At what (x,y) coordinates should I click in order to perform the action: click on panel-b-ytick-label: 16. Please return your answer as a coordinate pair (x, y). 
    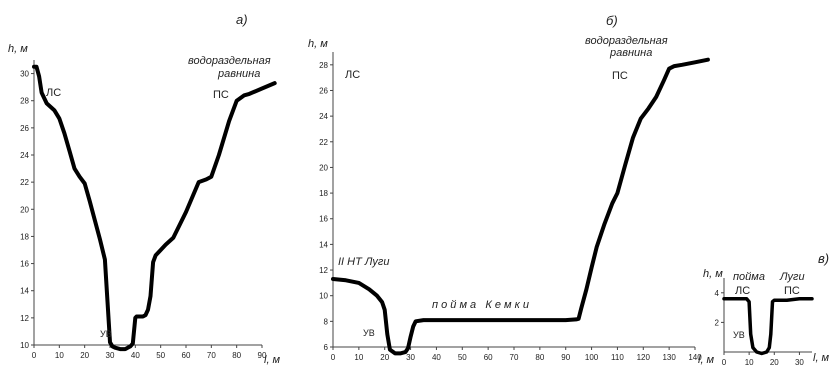
    Looking at the image, I should click on (323, 219).